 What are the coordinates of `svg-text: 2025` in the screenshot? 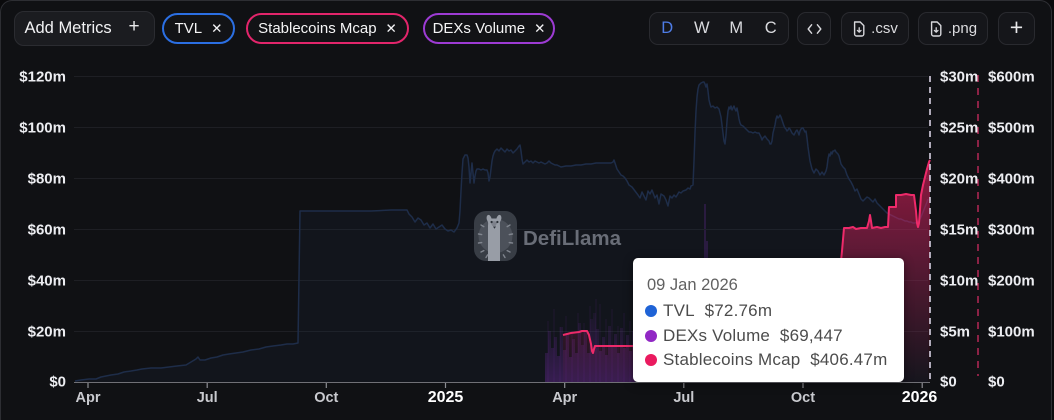 It's located at (446, 397).